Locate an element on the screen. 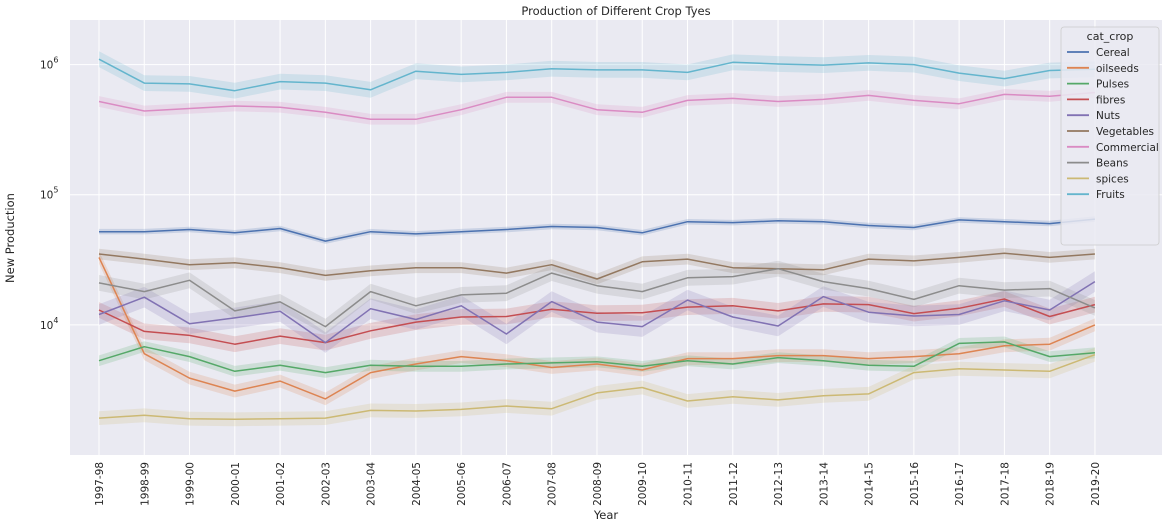 This screenshot has width=1172, height=527. legend-label: oilseeds is located at coordinates (1117, 69).